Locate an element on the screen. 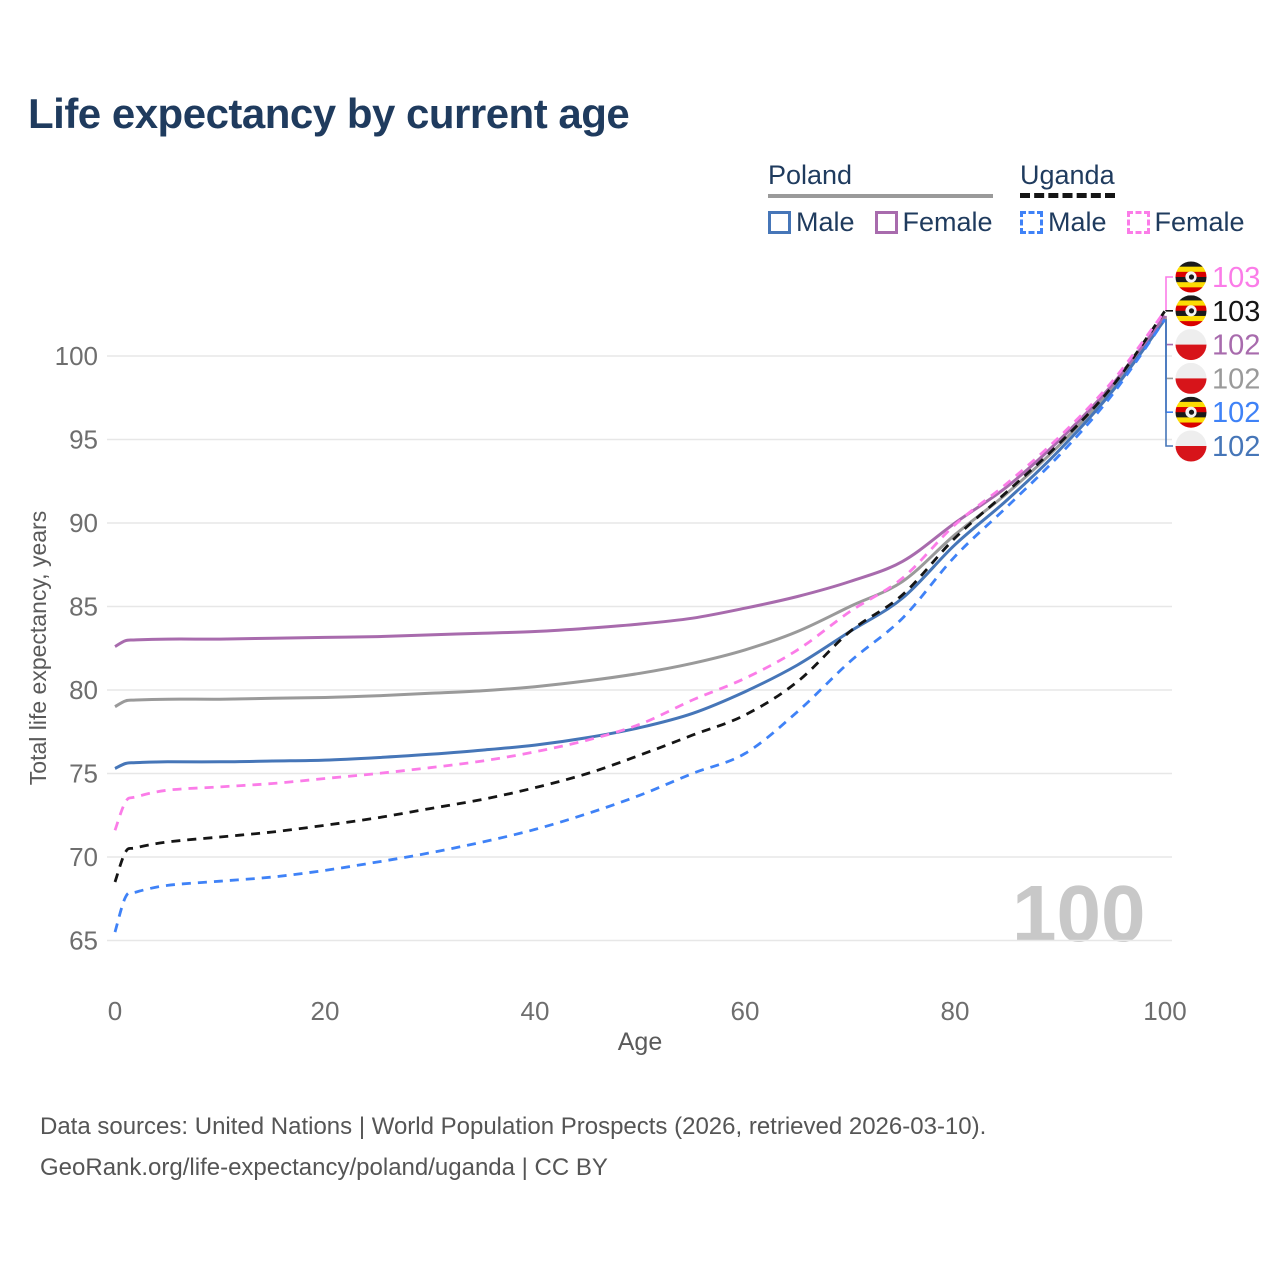 The image size is (1280, 1280). leader-line-poland-male is located at coordinates (1169, 383).